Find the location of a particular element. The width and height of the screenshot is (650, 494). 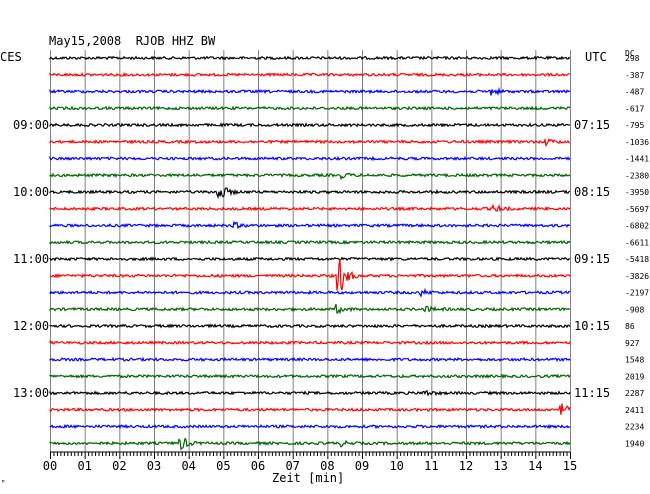

dc-offset-label: 298 is located at coordinates (632, 58).